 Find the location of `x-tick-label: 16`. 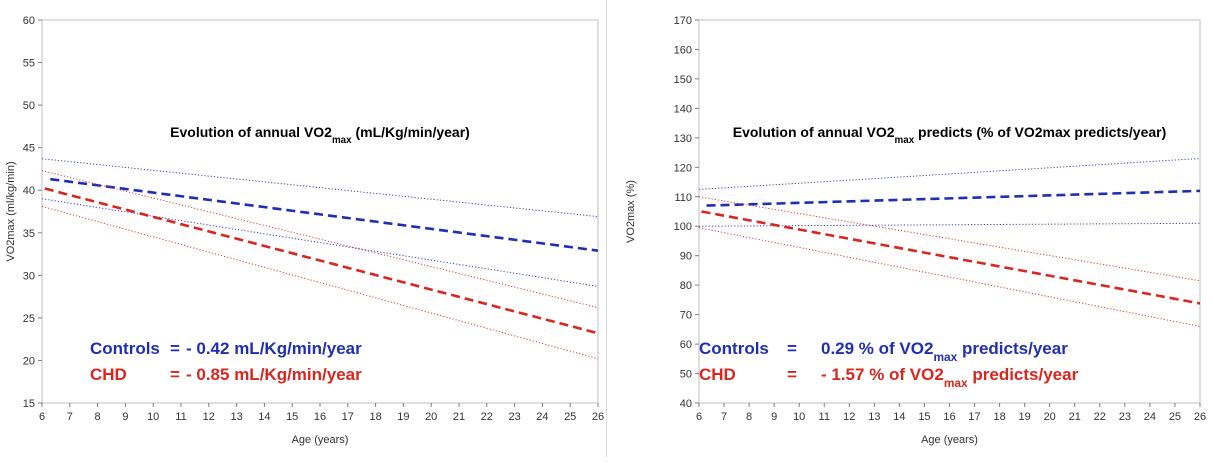

x-tick-label: 16 is located at coordinates (320, 417).